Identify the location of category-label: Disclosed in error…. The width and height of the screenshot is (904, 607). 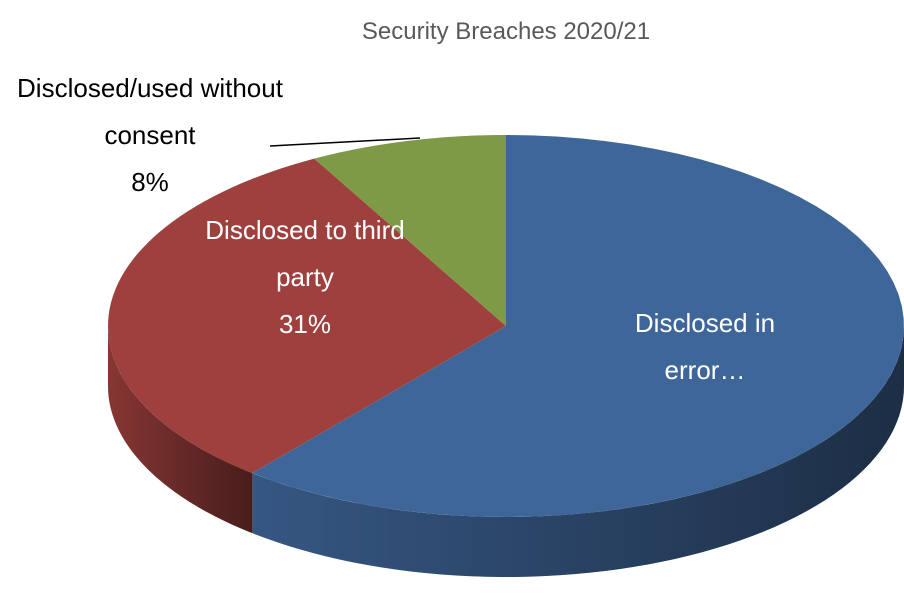
(705, 346).